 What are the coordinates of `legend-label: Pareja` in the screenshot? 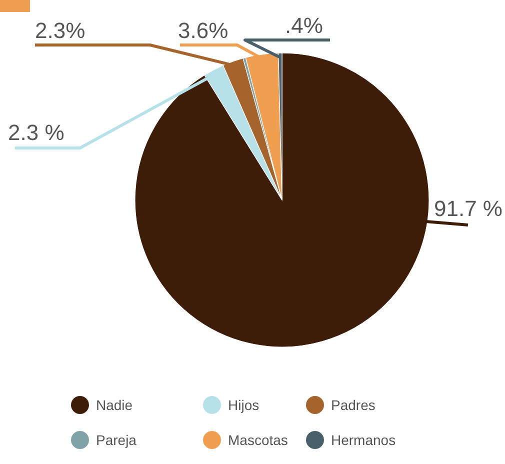 It's located at (116, 440).